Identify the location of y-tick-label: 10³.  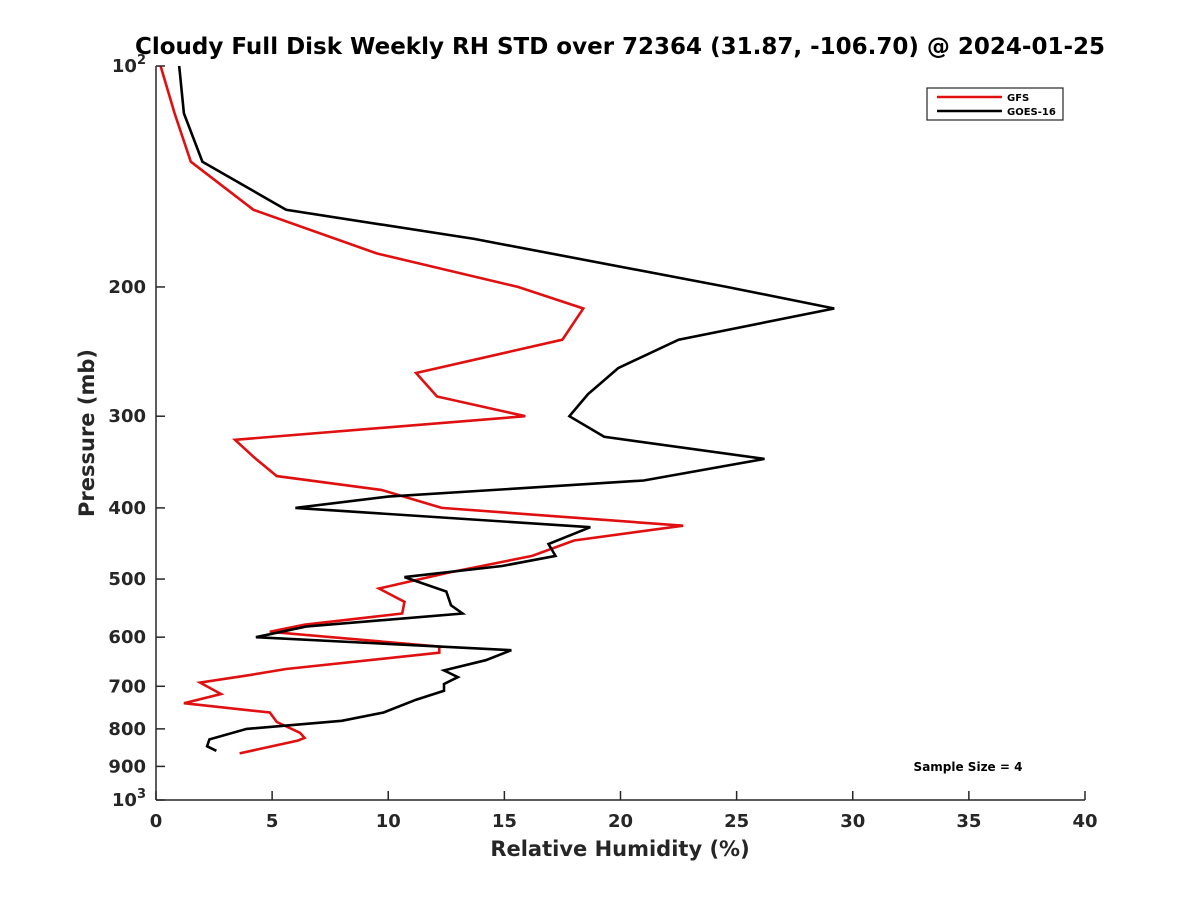
(129, 799).